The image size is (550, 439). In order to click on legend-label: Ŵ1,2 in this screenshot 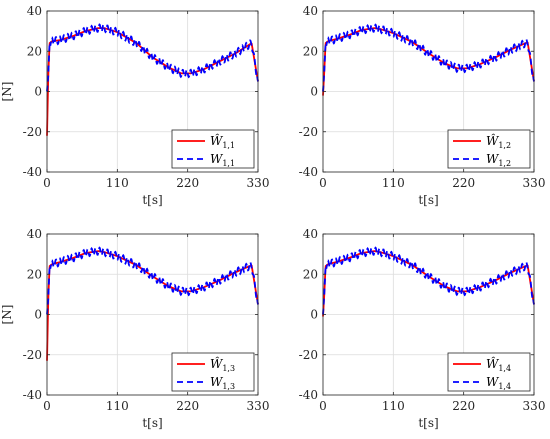, I will do `click(498, 141)`.